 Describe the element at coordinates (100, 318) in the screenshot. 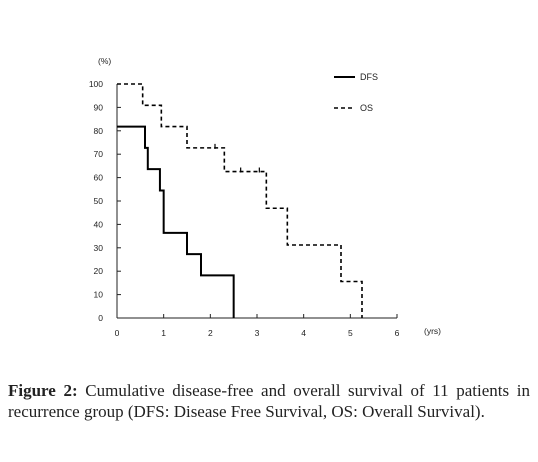

I see `y-tick-label: 0` at that location.